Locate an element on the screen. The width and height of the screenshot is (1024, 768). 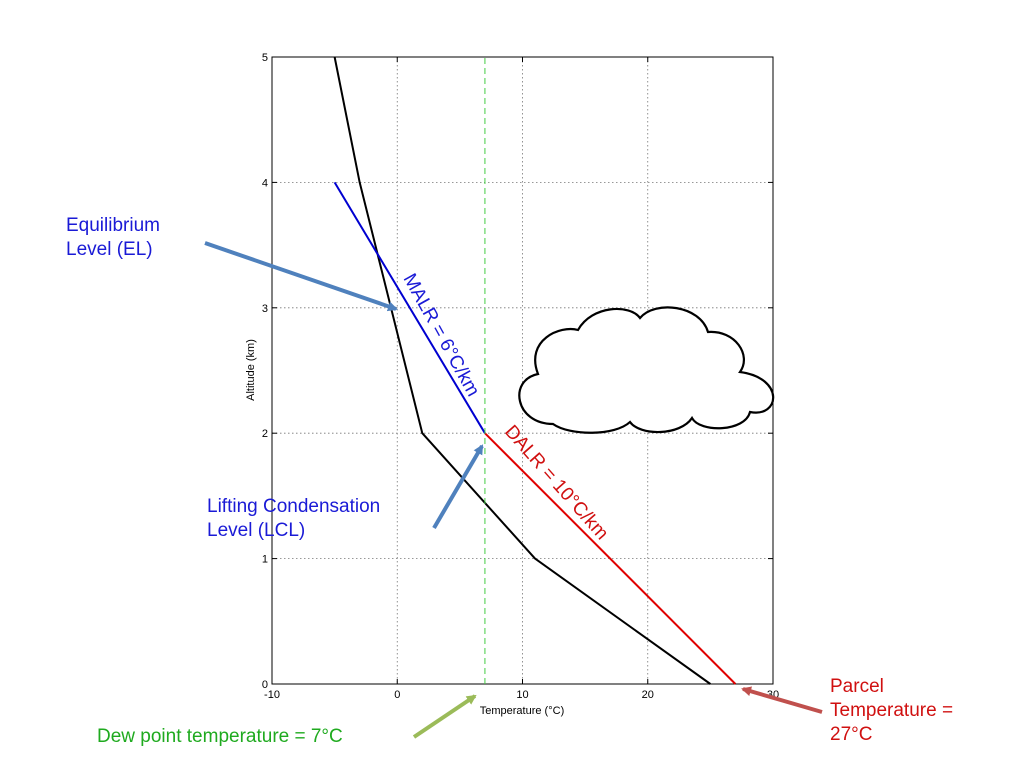
parcel-line-2: Temperature = is located at coordinates (892, 710).